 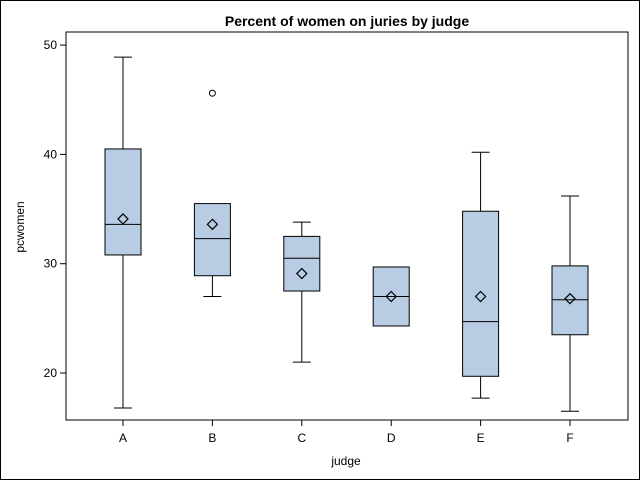 What do you see at coordinates (347, 21) in the screenshot?
I see `chart-title: Percent of women on juries by judge` at bounding box center [347, 21].